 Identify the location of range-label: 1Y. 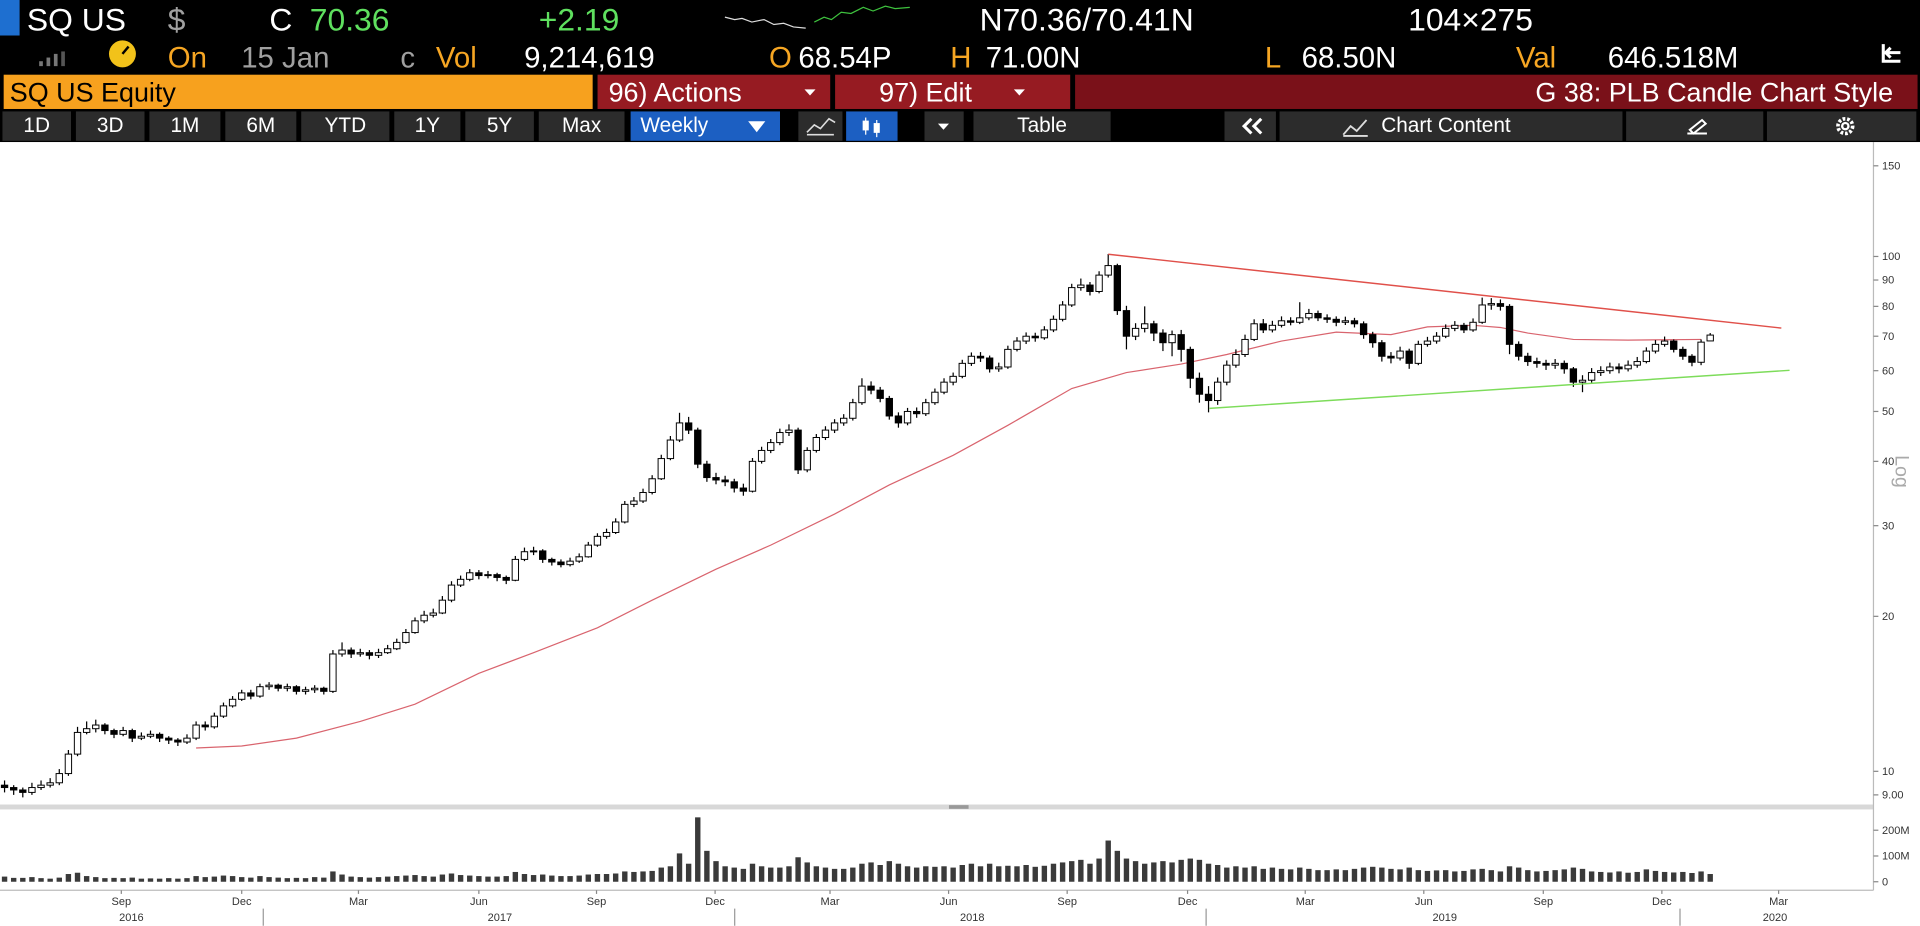
(428, 125).